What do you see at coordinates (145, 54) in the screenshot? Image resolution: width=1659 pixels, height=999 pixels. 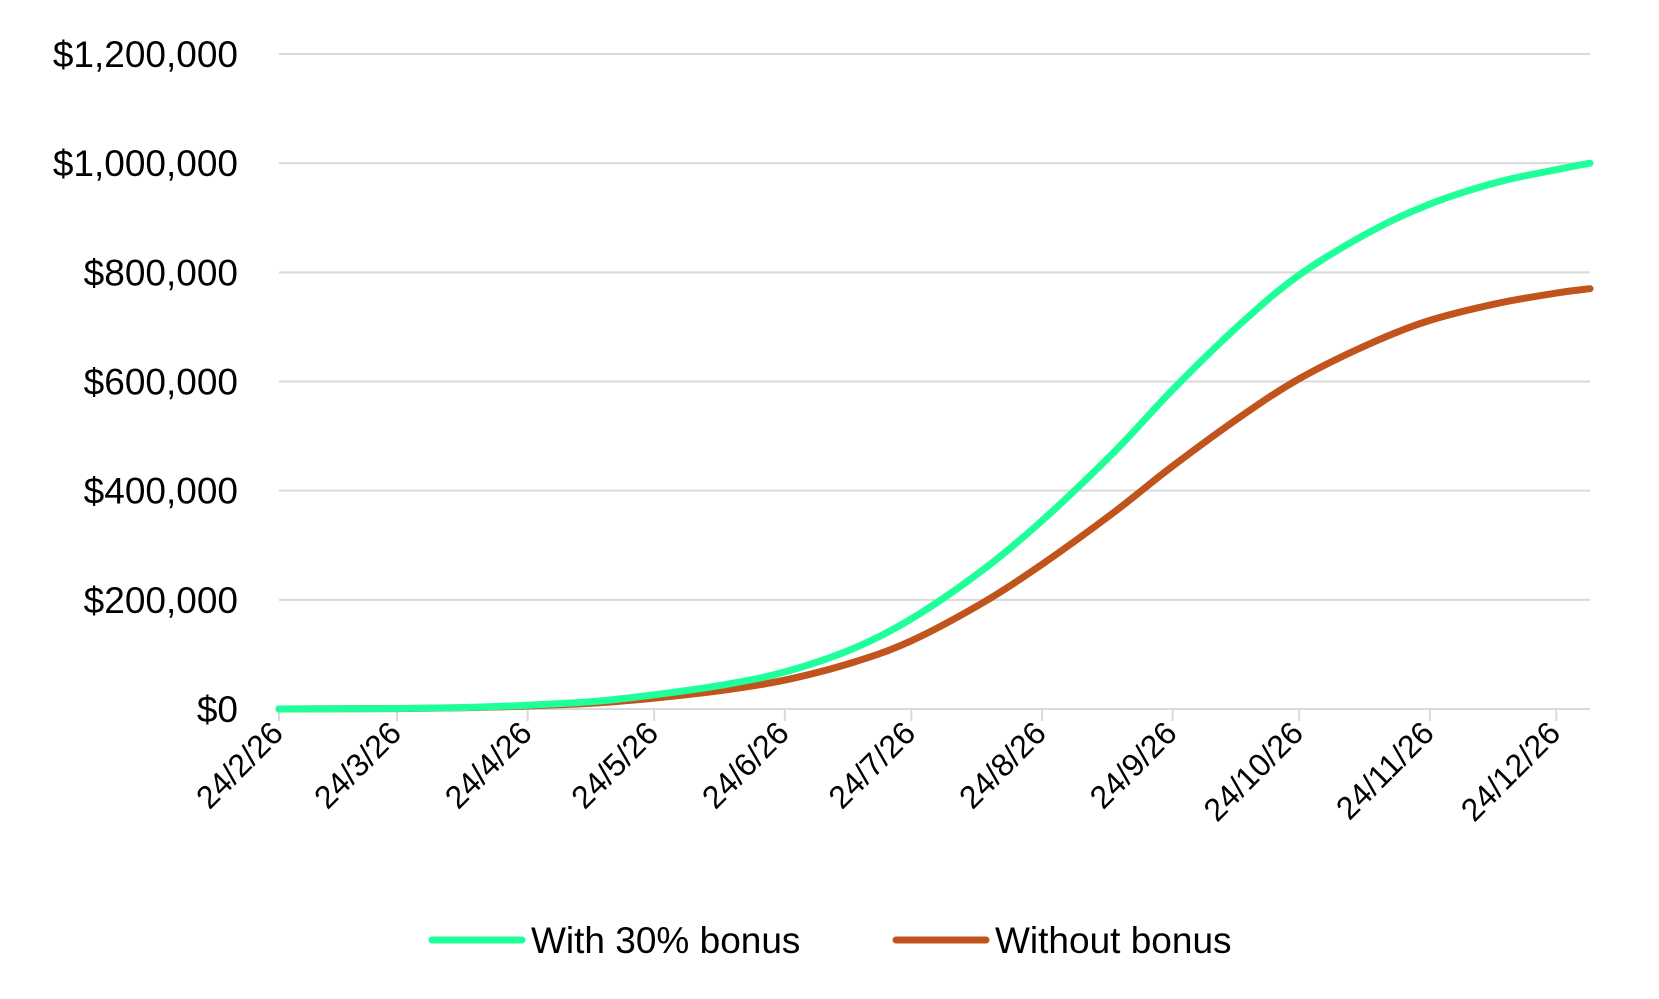 I see `y-tick-label: $1,200,000` at bounding box center [145, 54].